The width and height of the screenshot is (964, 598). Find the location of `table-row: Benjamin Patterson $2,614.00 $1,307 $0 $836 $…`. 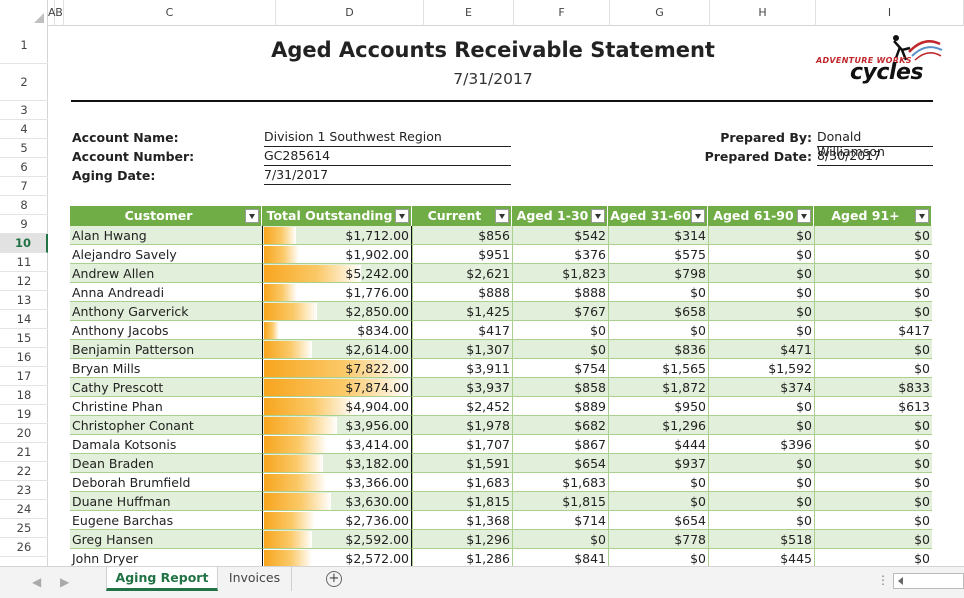

table-row: Benjamin Patterson $2,614.00 $1,307 $0 $836 $… is located at coordinates (501, 349).